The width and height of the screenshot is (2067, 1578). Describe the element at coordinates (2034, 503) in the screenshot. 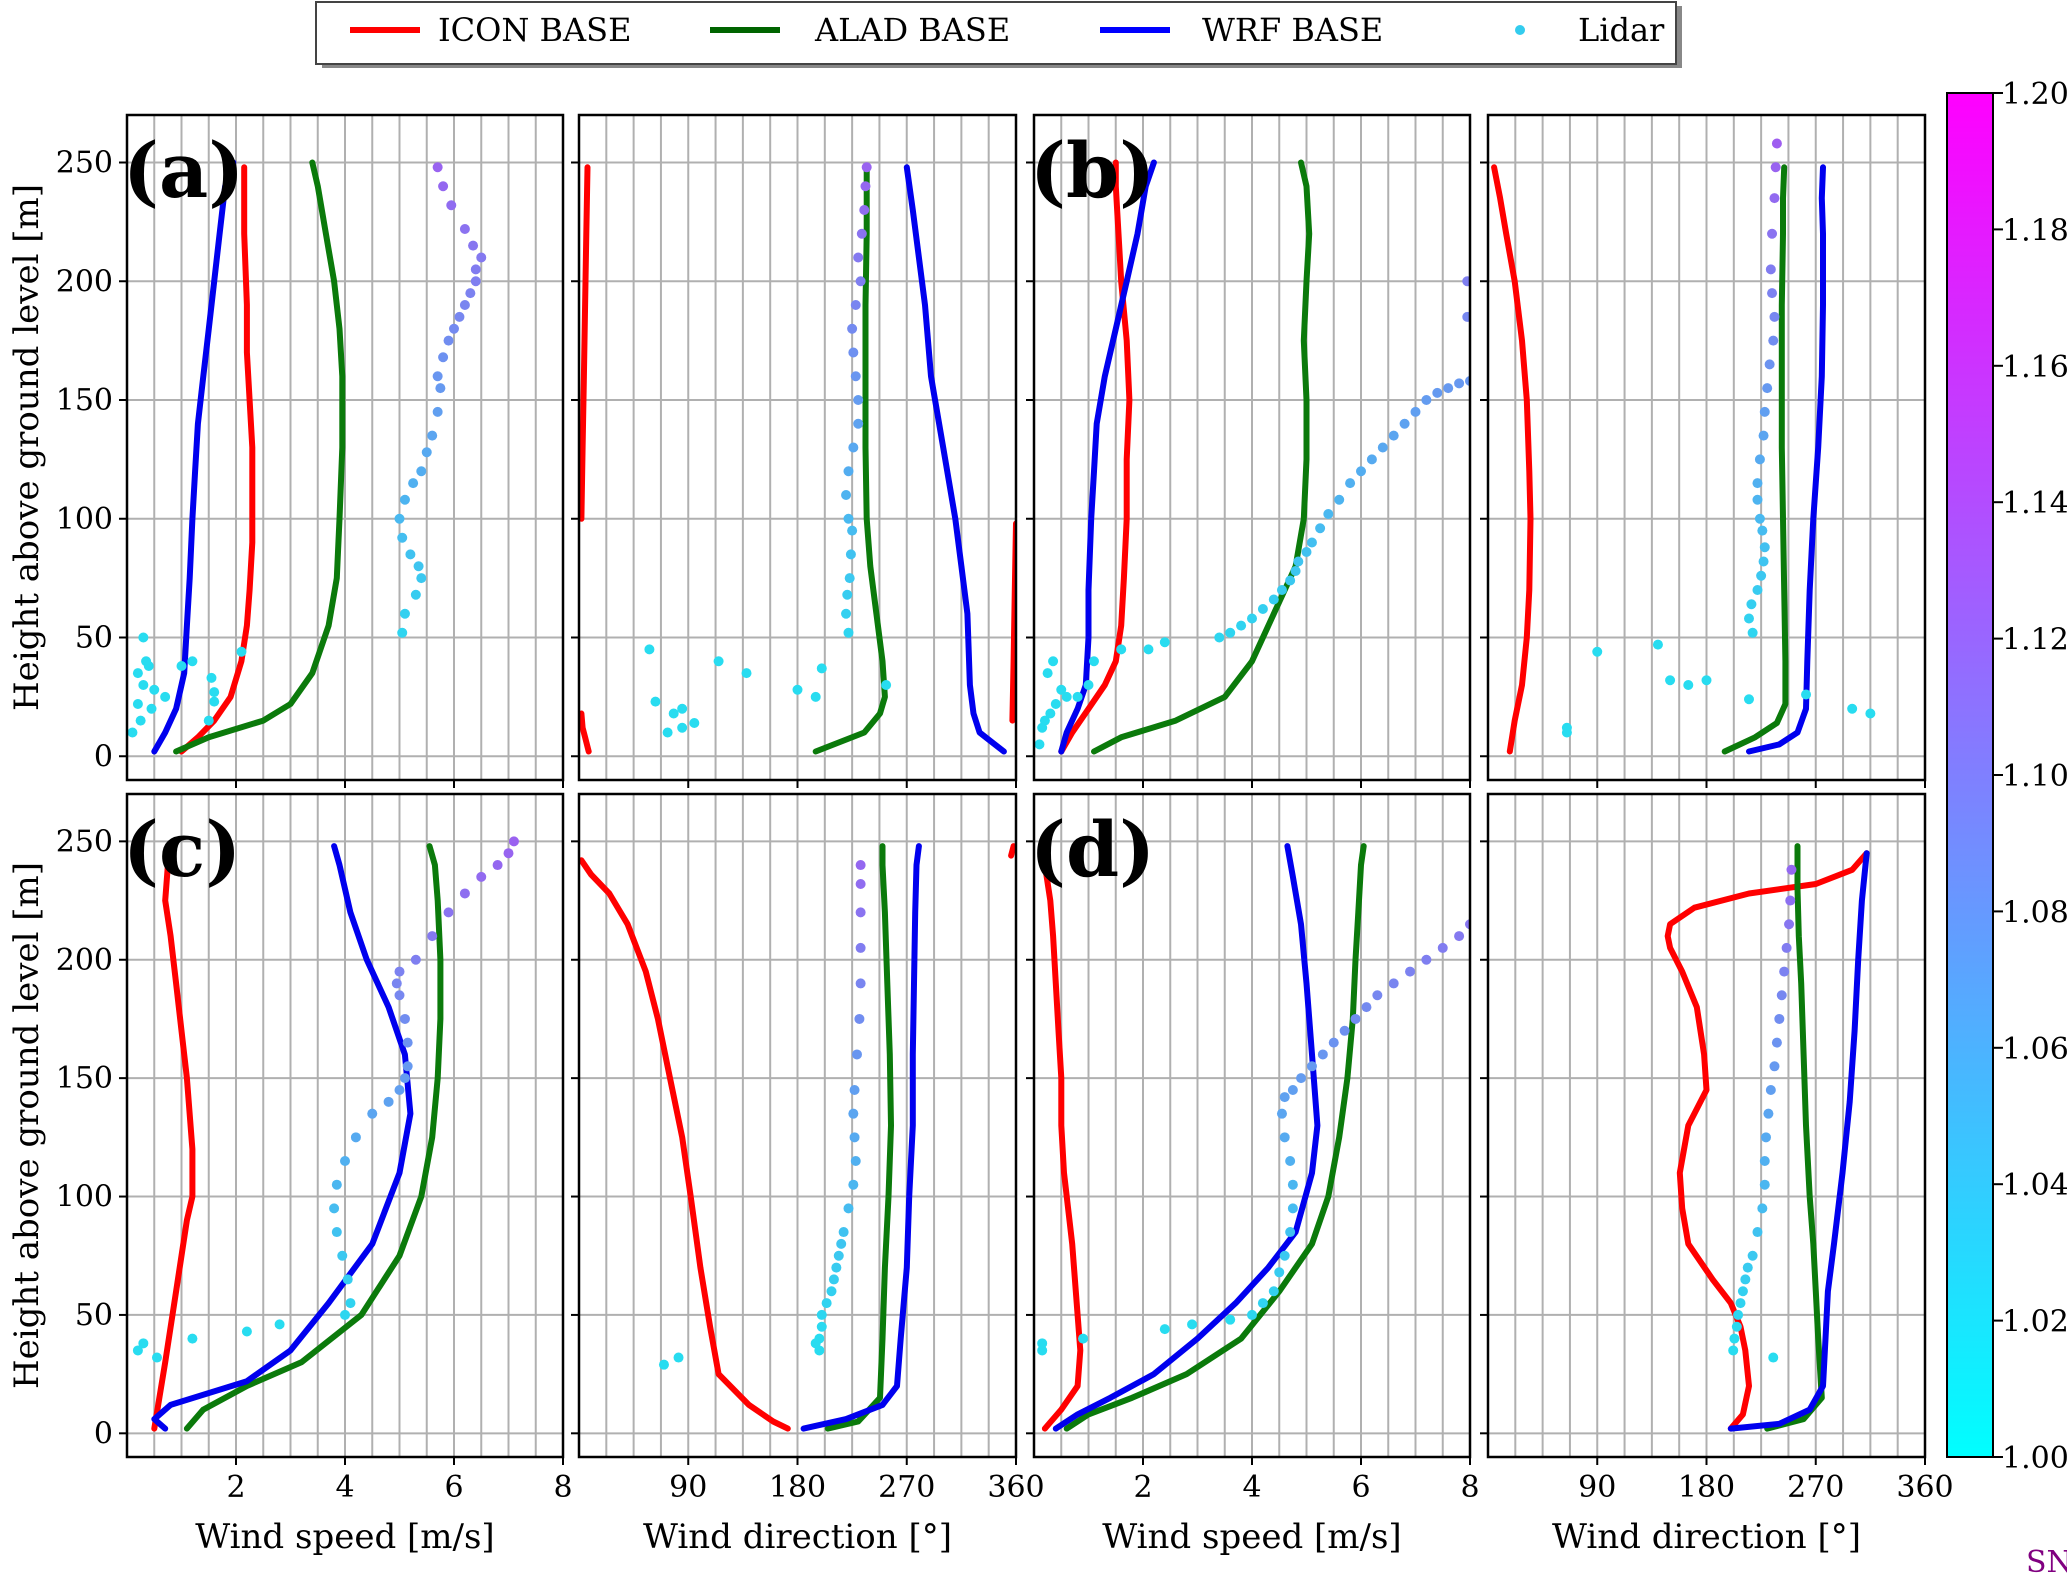

I see `colorbar-tick-label: 1.14` at that location.